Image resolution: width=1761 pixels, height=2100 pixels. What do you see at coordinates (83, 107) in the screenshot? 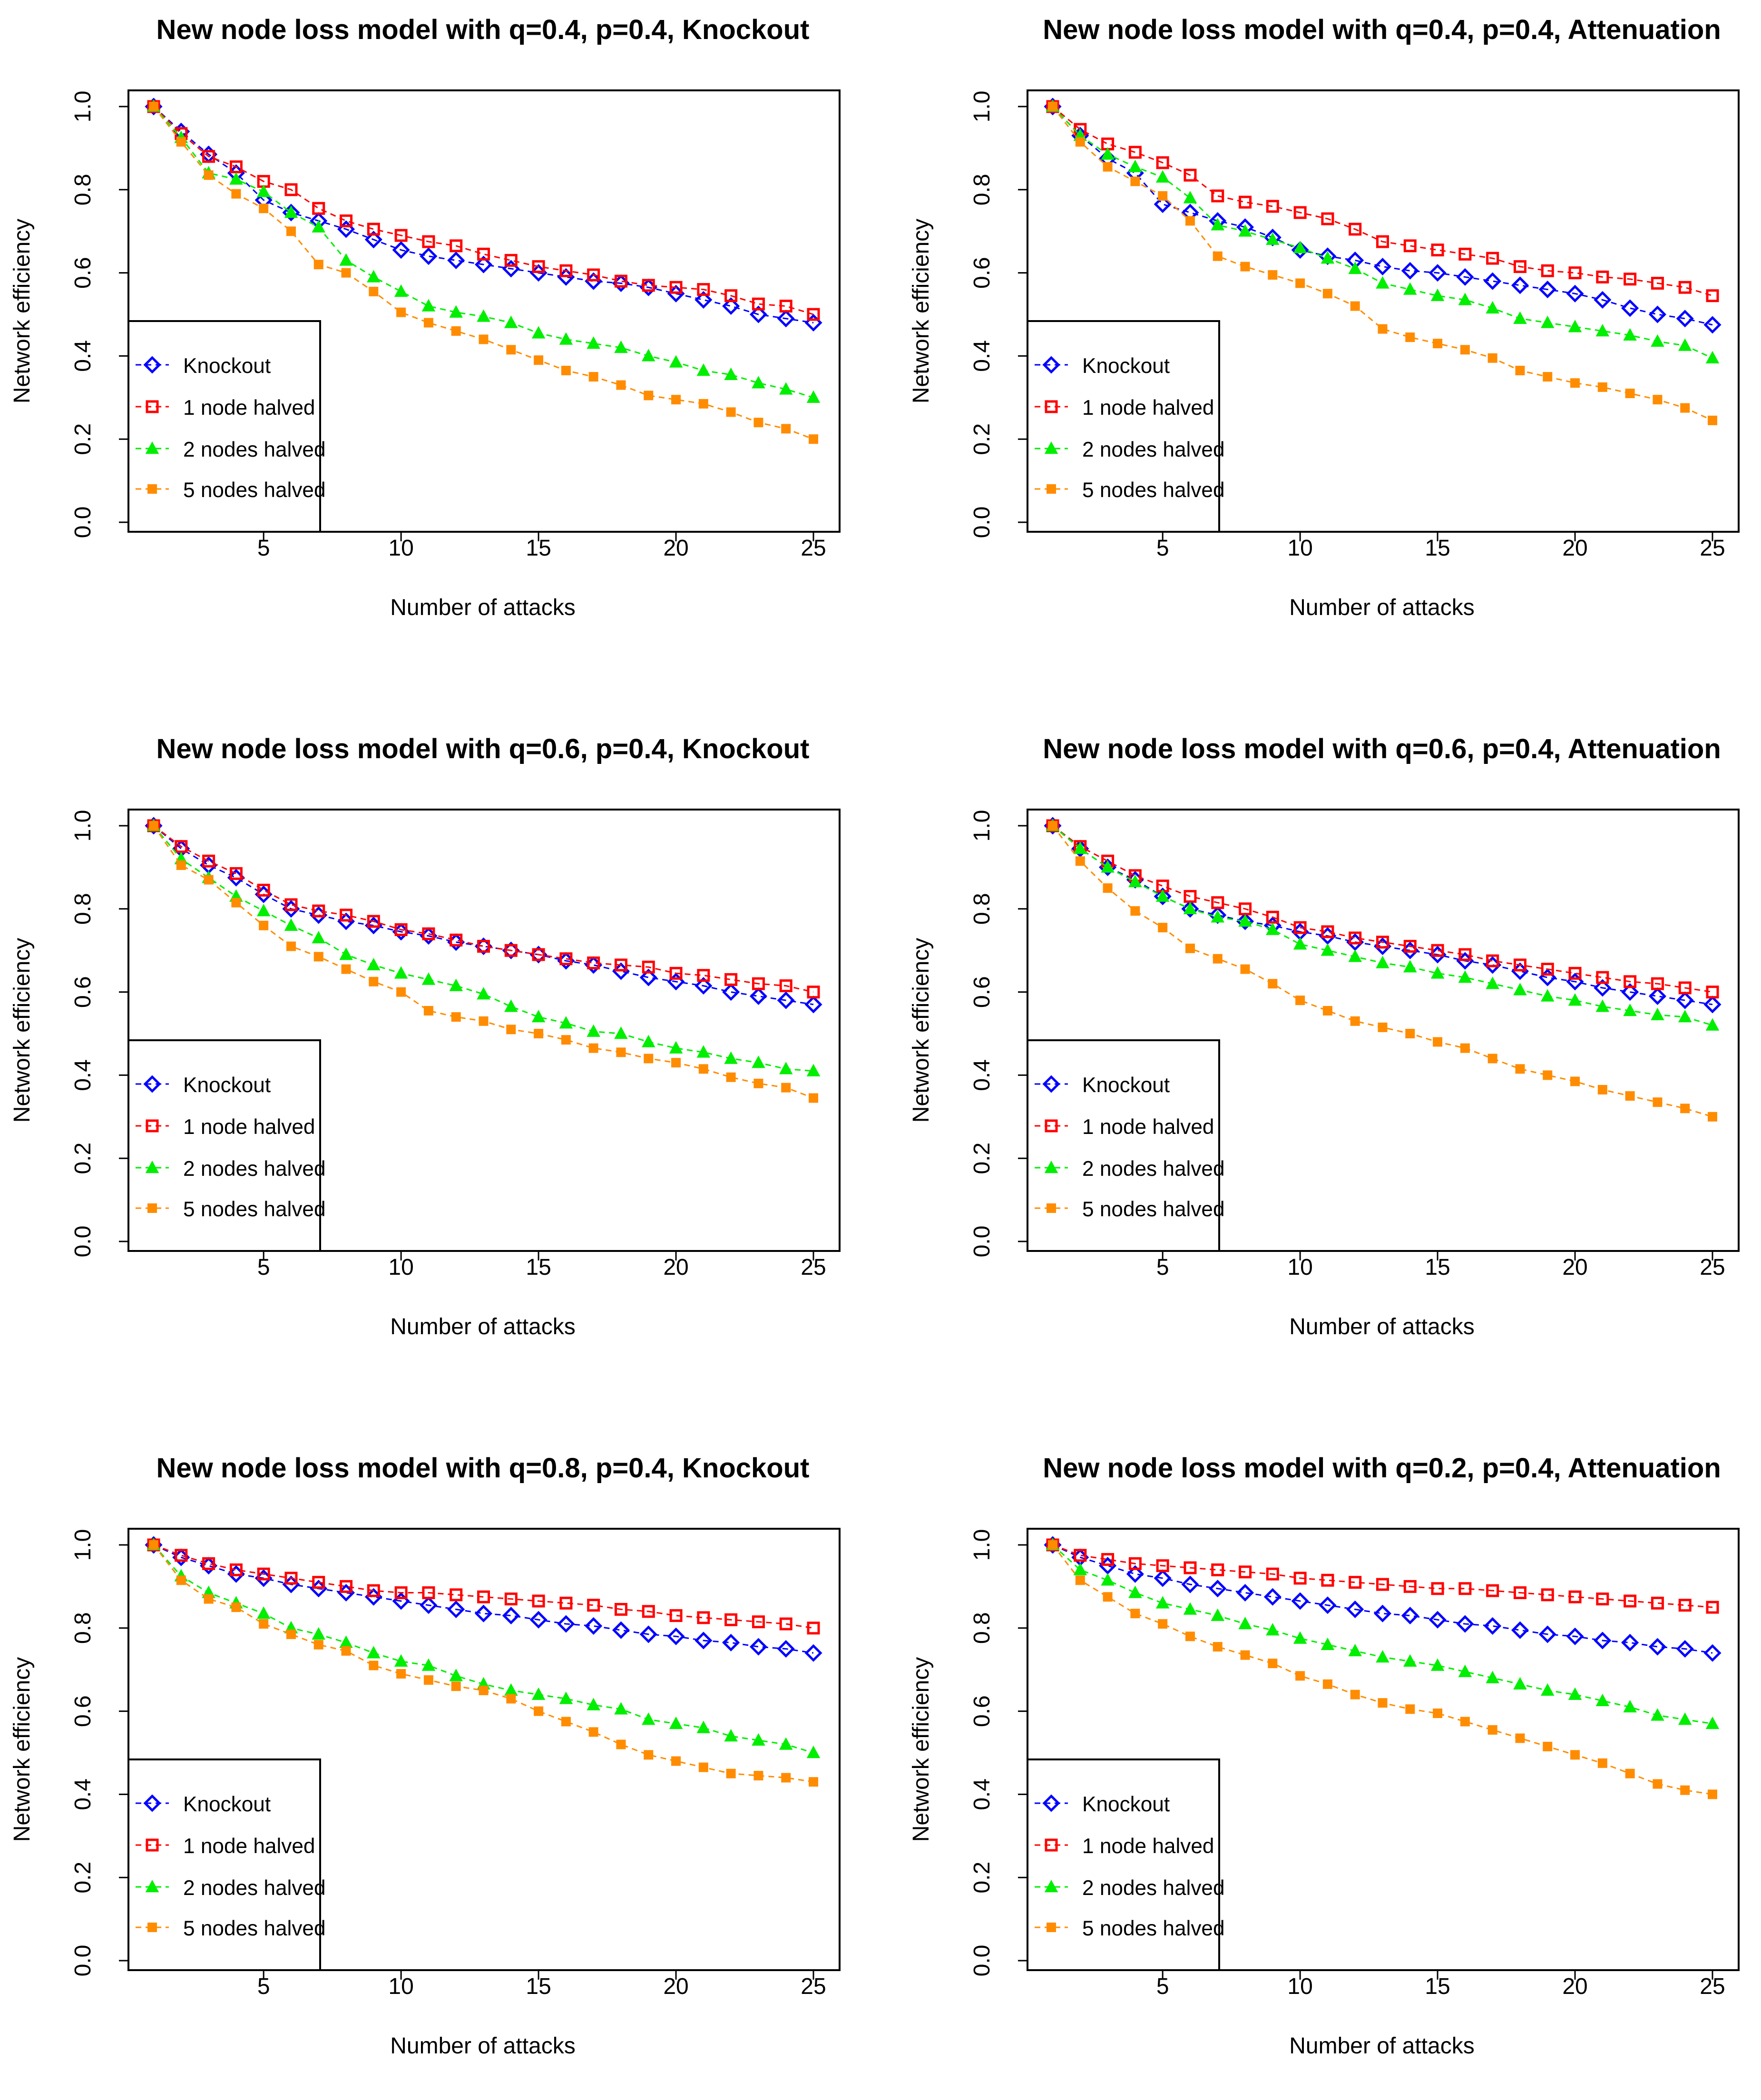
I see `y-tick-label: 1.0` at bounding box center [83, 107].